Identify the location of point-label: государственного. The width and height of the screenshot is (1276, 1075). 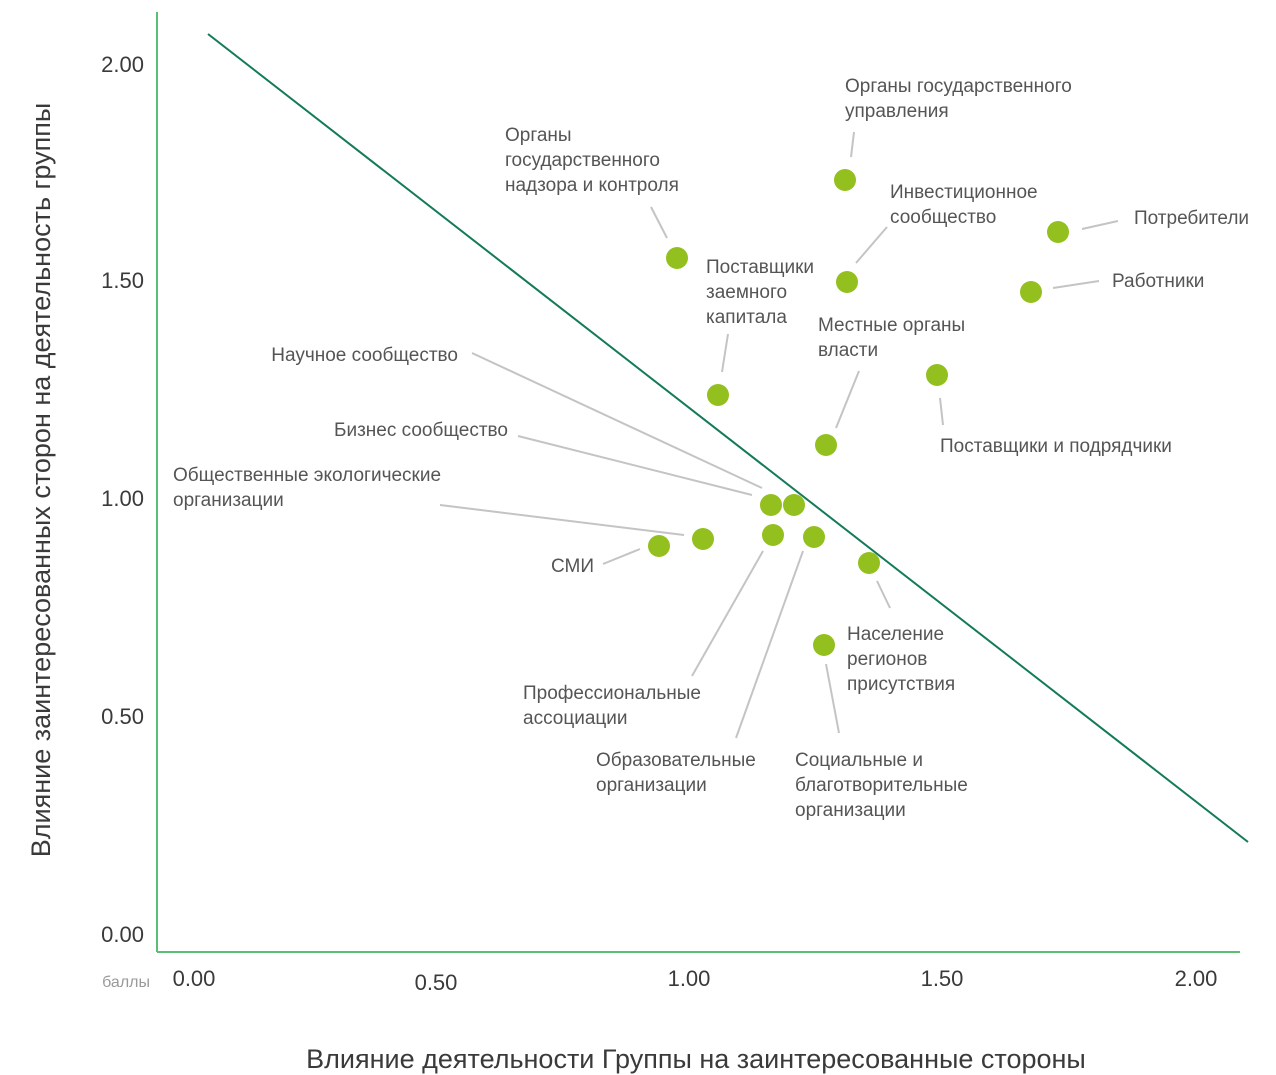
(582, 160).